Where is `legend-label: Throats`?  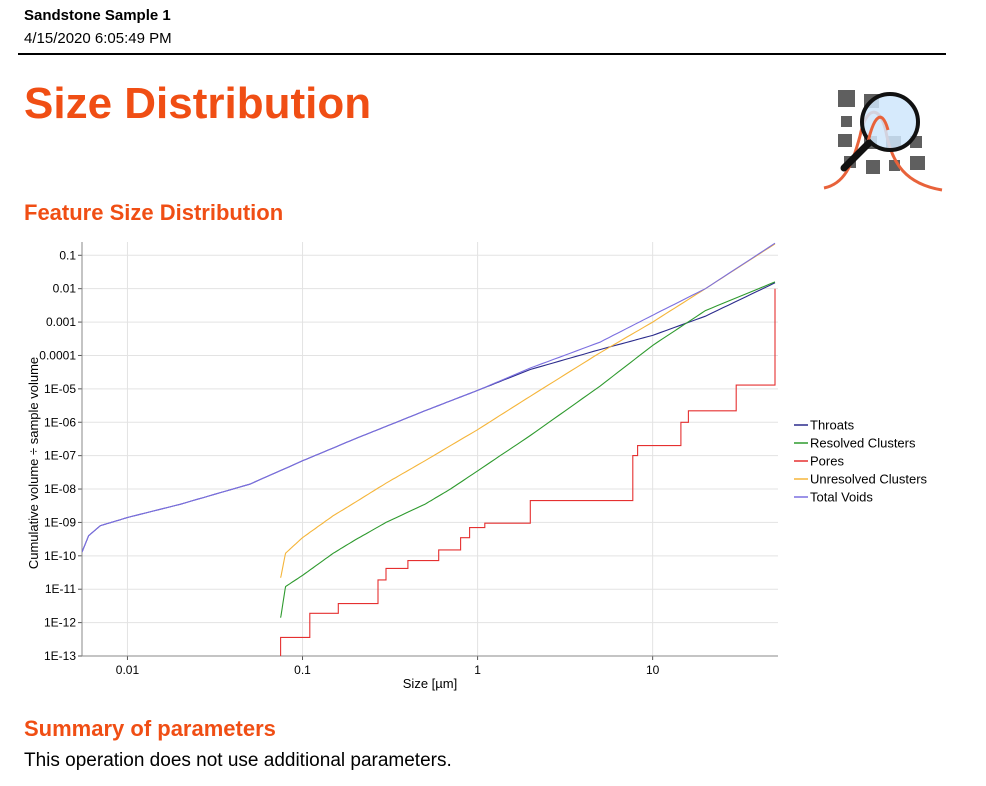
legend-label: Throats is located at coordinates (832, 425).